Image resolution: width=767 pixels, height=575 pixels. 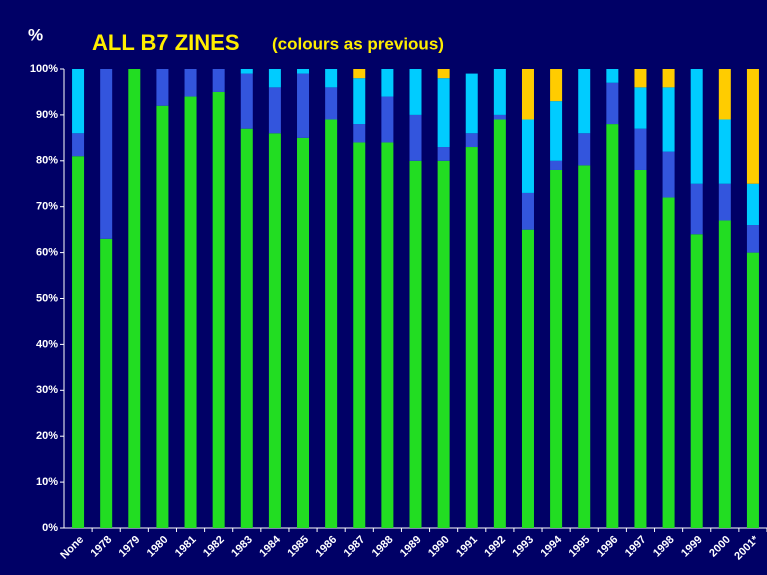 What do you see at coordinates (166, 42) in the screenshot?
I see `chart-title: ALL B7 ZINES` at bounding box center [166, 42].